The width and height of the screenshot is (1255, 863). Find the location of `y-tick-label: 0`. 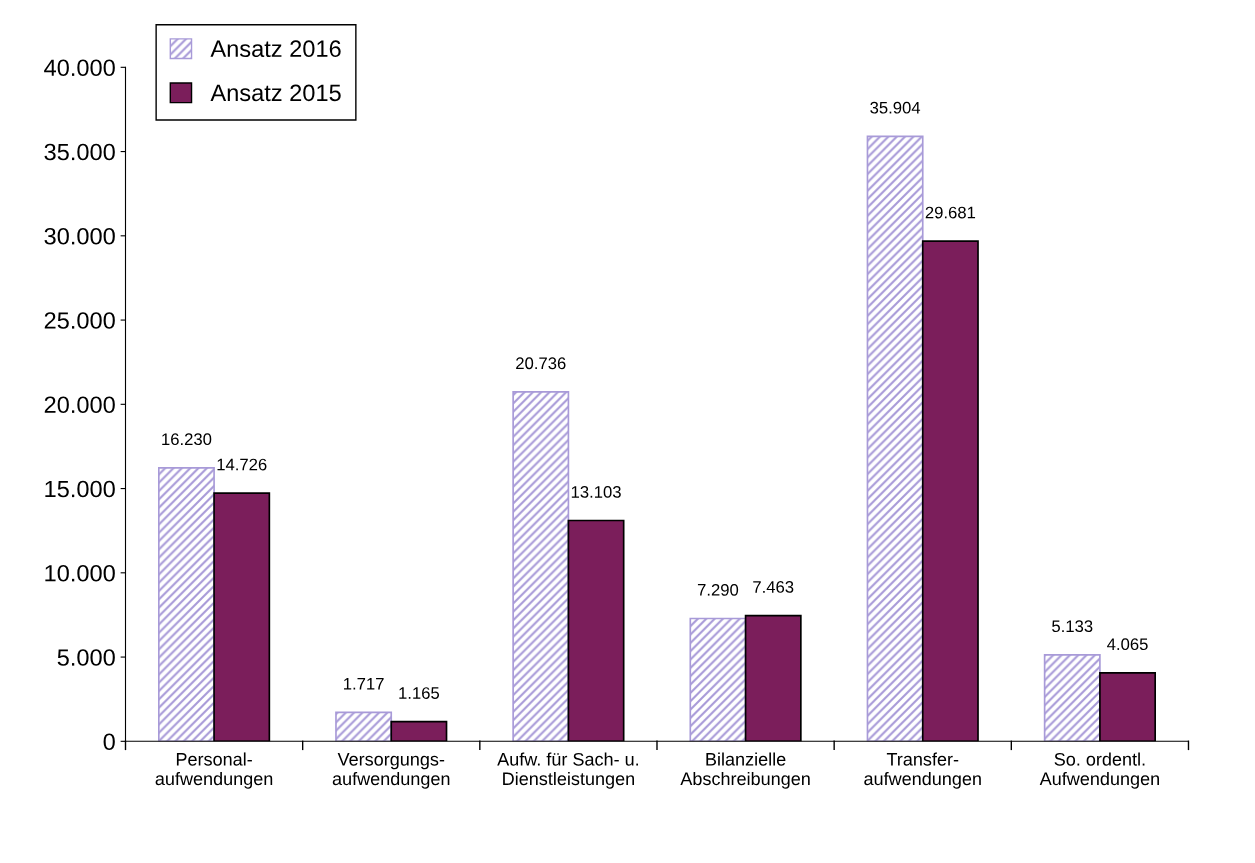

y-tick-label: 0 is located at coordinates (109, 742).